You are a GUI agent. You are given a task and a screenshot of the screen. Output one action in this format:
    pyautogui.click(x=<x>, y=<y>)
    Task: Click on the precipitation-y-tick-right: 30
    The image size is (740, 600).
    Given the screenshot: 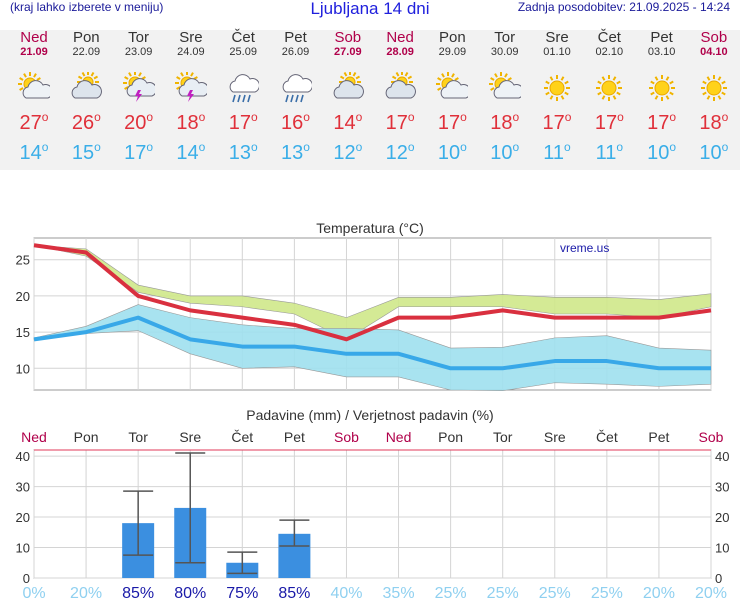 What is the action you would take?
    pyautogui.click(x=722, y=487)
    